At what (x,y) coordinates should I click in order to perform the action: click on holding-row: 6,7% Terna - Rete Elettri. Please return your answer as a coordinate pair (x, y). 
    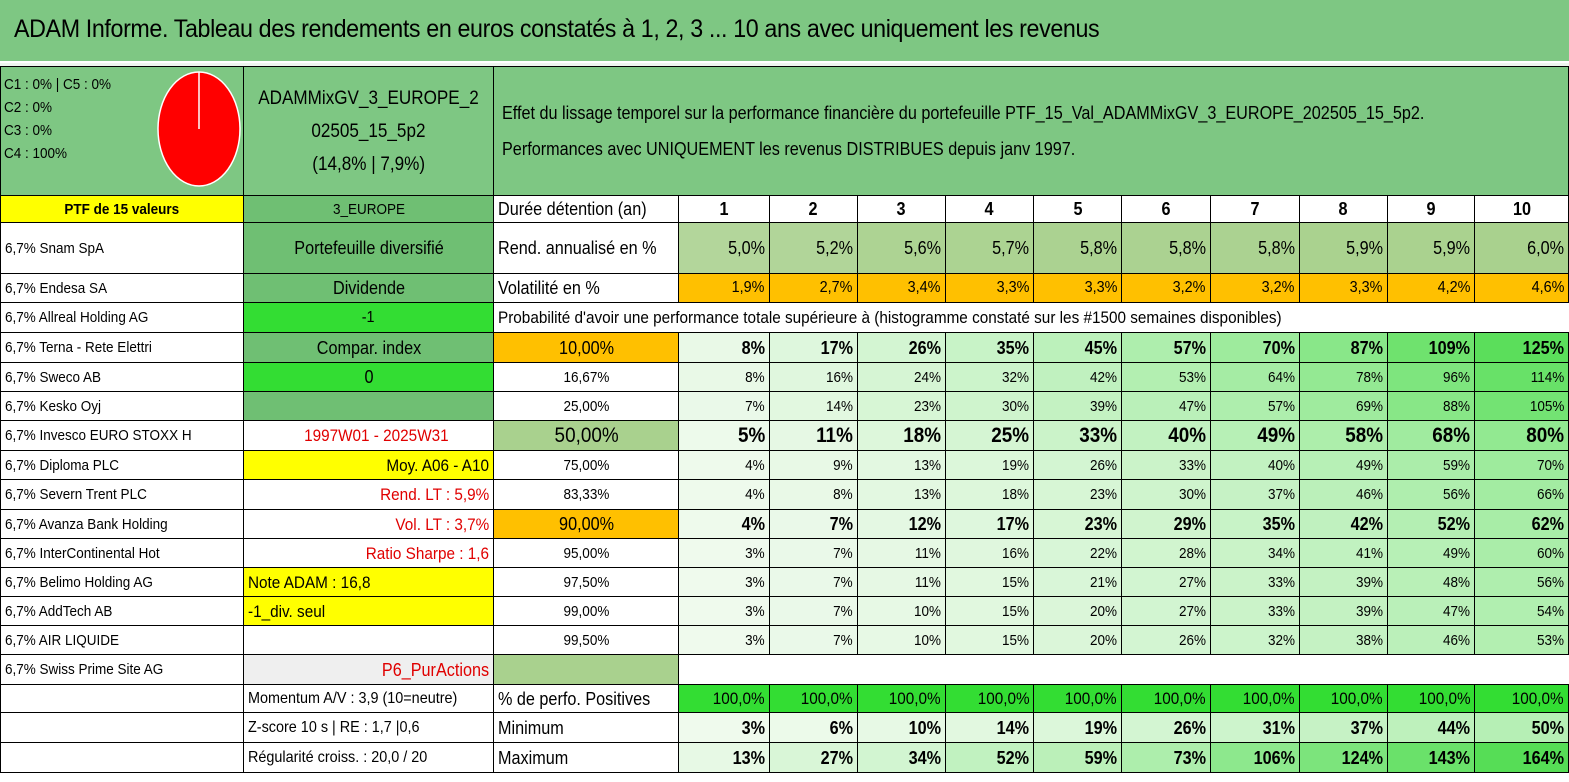
    Looking at the image, I should click on (122, 347).